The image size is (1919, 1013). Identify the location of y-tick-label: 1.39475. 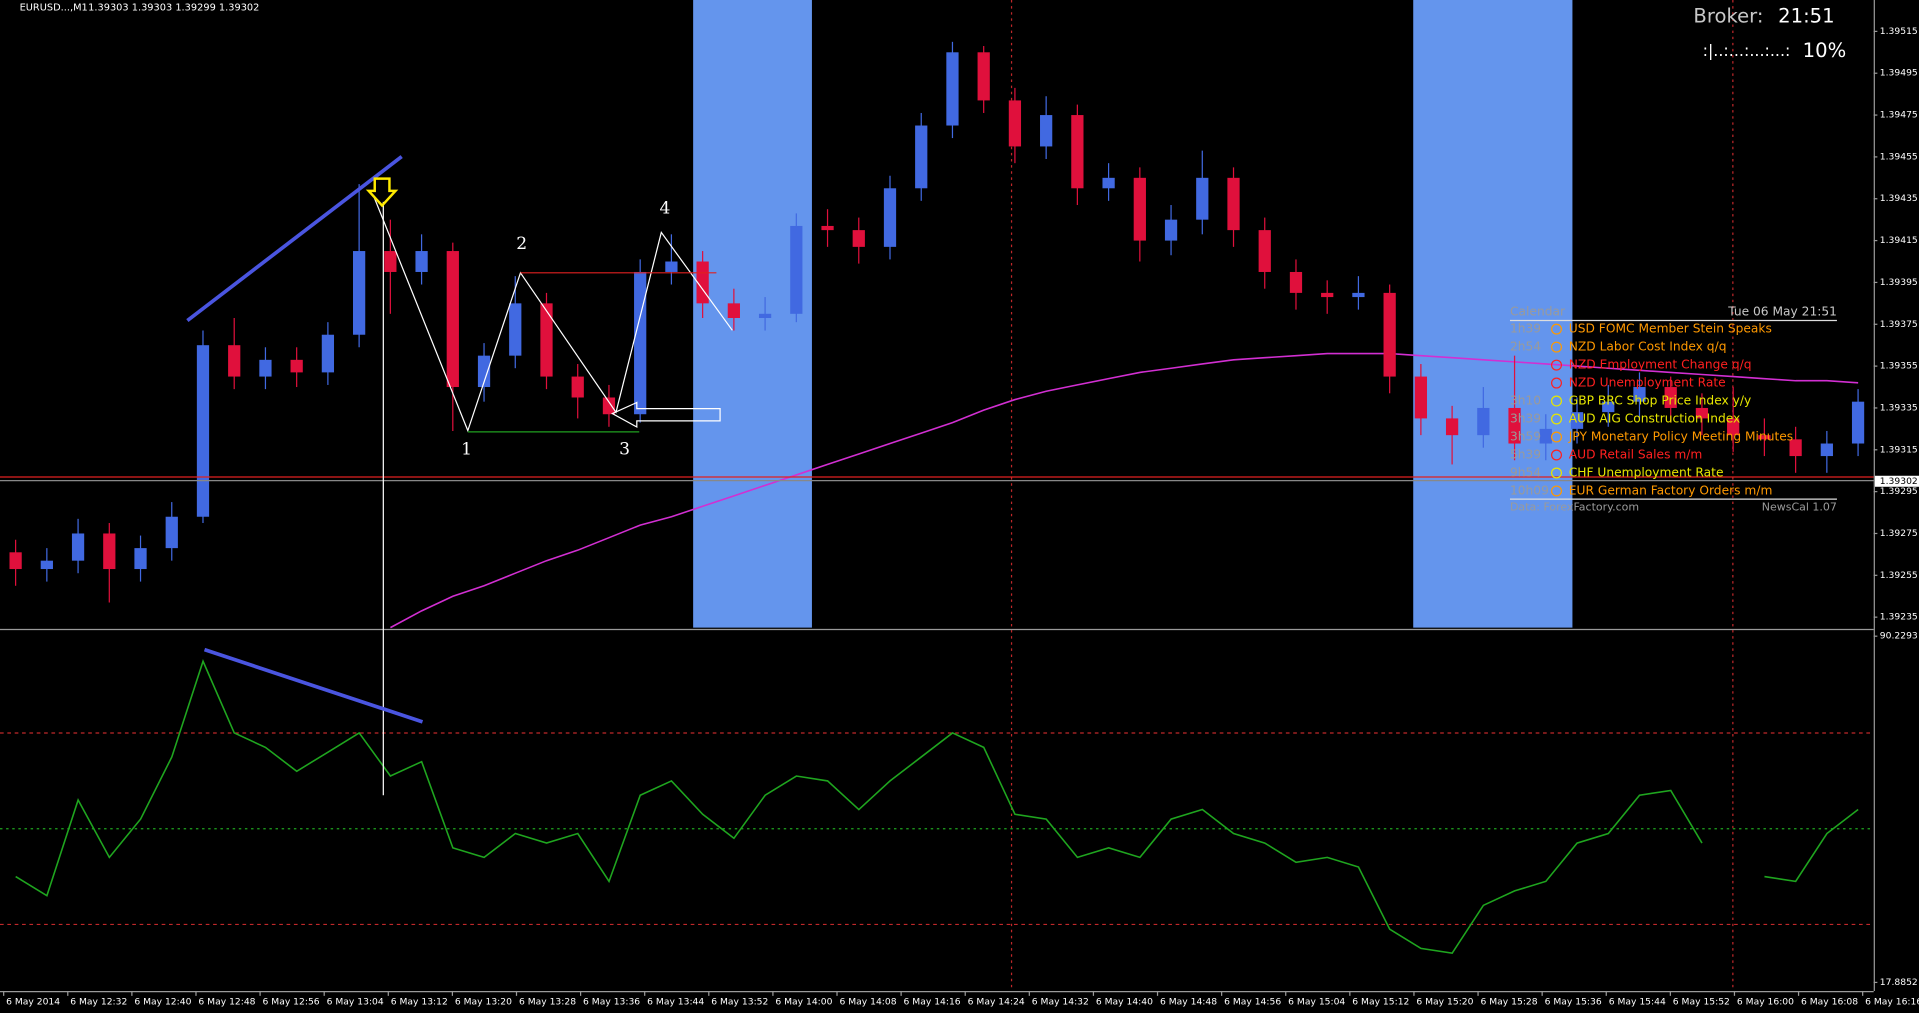
(1899, 115).